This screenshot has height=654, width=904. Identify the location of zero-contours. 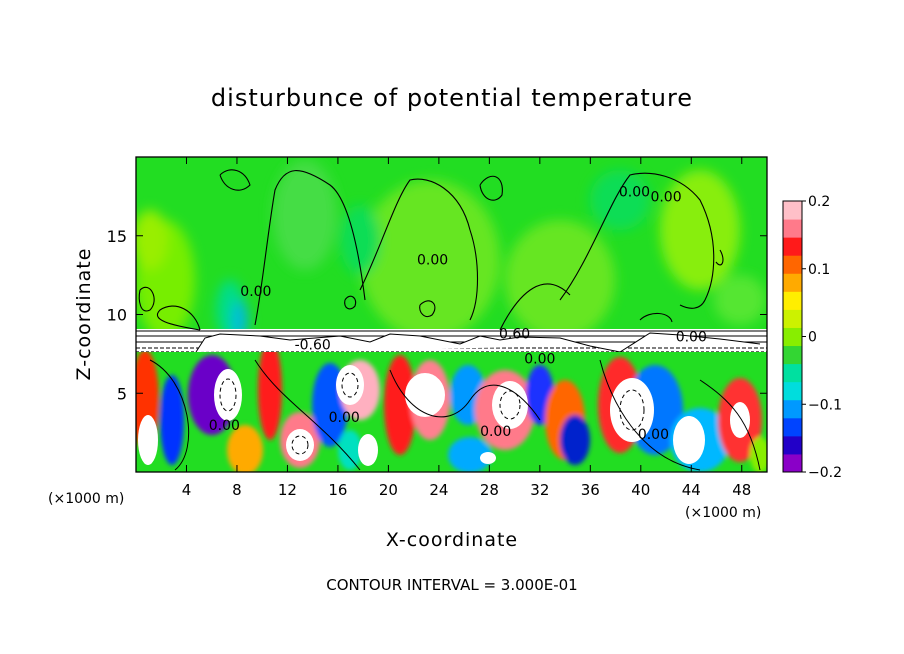
(455, 415).